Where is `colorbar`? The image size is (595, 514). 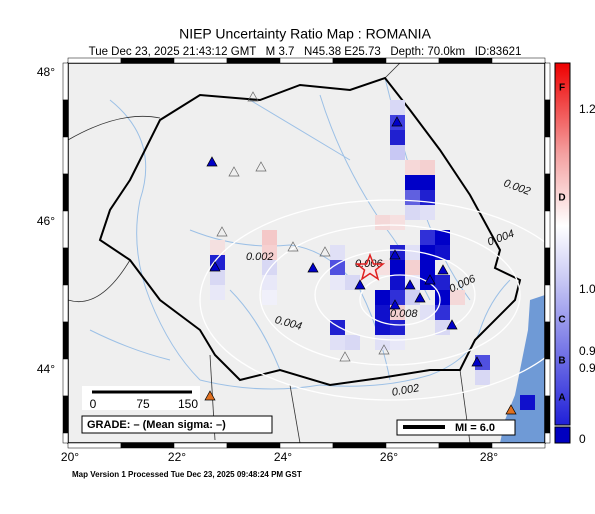
colorbar is located at coordinates (562, 244).